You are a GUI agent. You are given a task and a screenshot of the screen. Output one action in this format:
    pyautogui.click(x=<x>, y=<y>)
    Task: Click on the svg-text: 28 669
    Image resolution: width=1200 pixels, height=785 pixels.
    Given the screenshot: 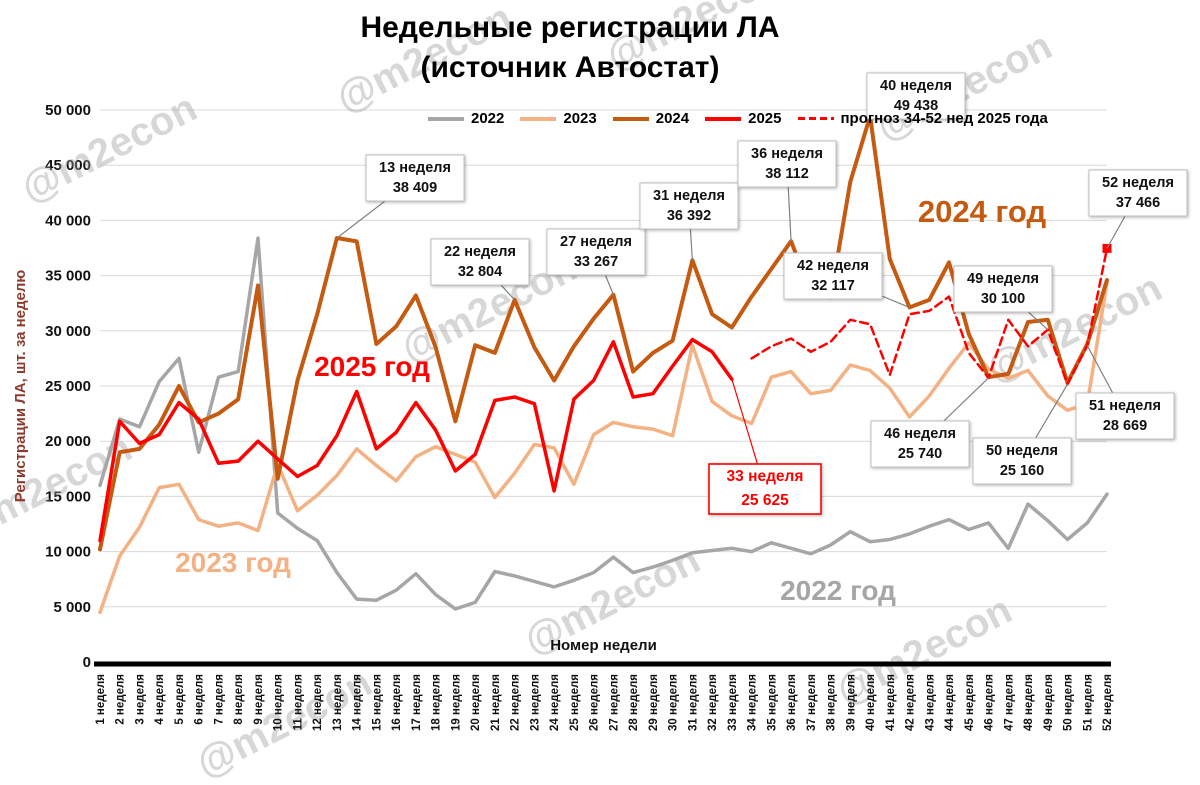 What is the action you would take?
    pyautogui.click(x=1125, y=426)
    